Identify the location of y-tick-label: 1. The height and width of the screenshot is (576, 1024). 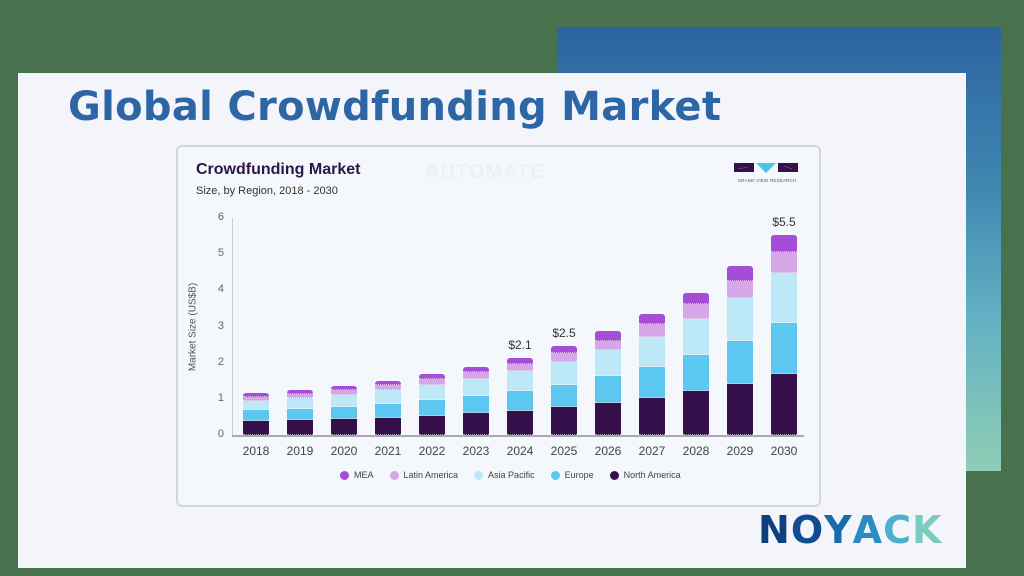
(220, 397).